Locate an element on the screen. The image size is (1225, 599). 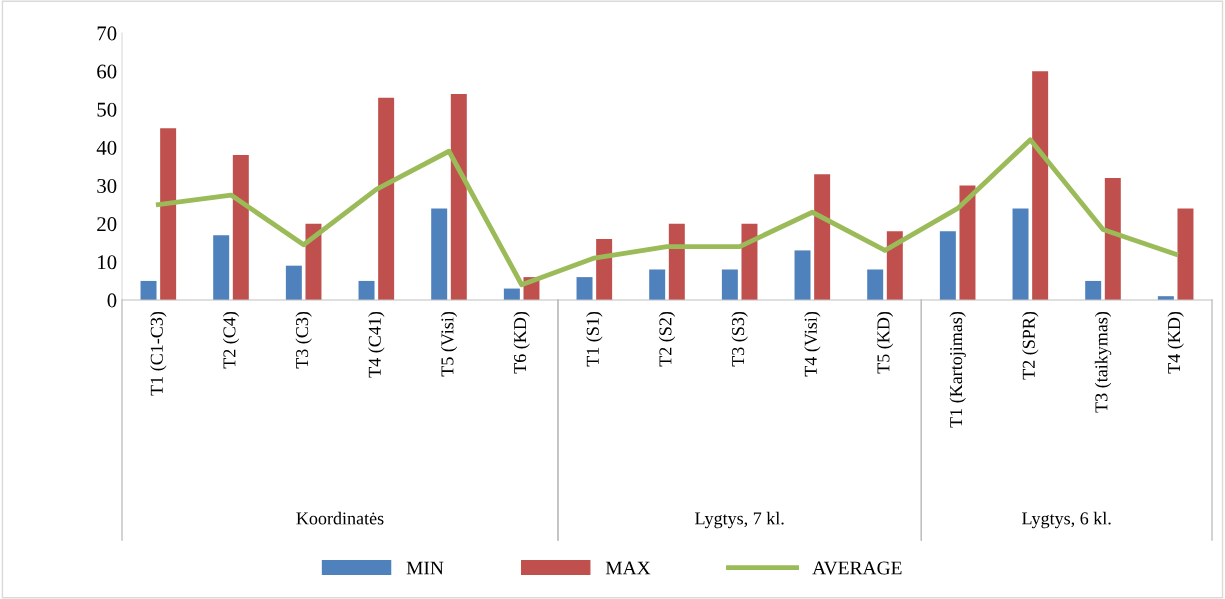
x-tick-label: T3 (S3) is located at coordinates (739, 339).